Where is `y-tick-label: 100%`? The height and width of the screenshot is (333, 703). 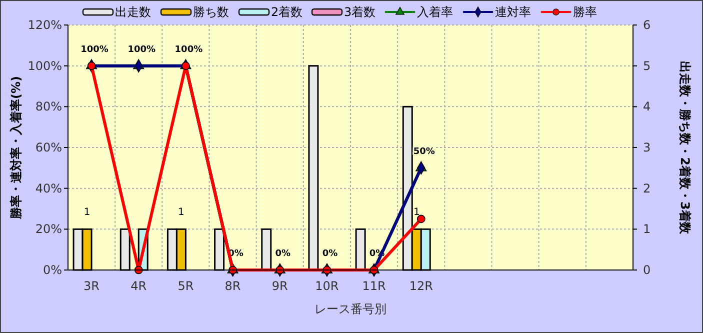 y-tick-label: 100% is located at coordinates (45, 65).